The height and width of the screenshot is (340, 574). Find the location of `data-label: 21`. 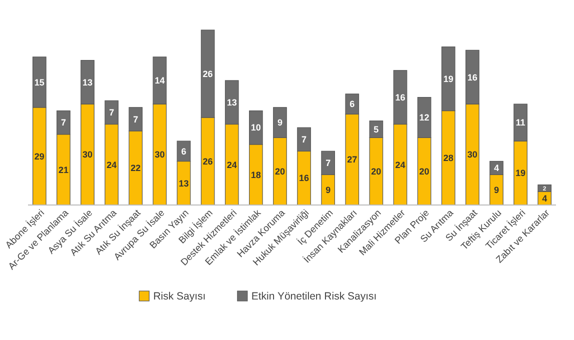

data-label: 21 is located at coordinates (63, 169).